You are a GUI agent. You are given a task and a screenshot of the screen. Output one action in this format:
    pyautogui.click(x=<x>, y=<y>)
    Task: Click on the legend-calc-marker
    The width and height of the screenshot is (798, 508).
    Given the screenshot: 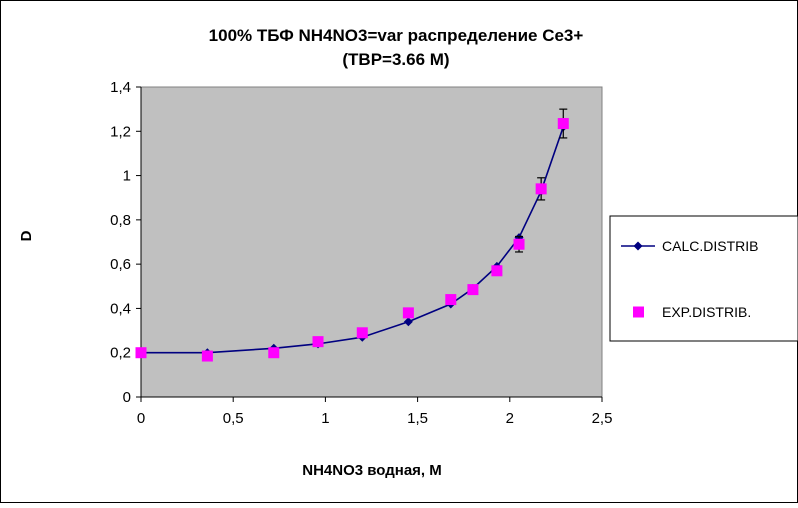 What is the action you would take?
    pyautogui.click(x=638, y=246)
    